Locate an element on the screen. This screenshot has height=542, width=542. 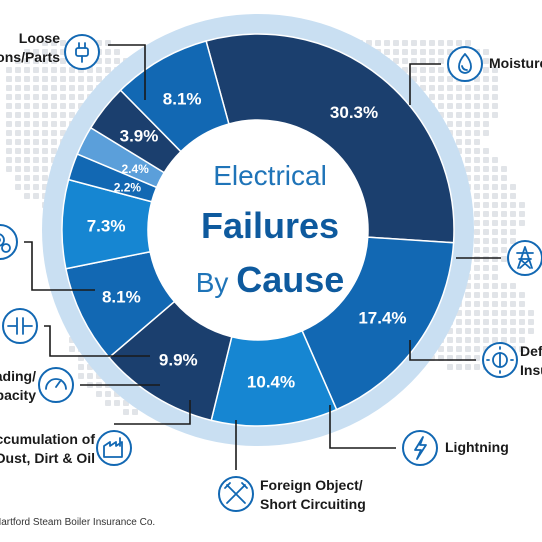
lightning-circle is located at coordinates (420, 448).